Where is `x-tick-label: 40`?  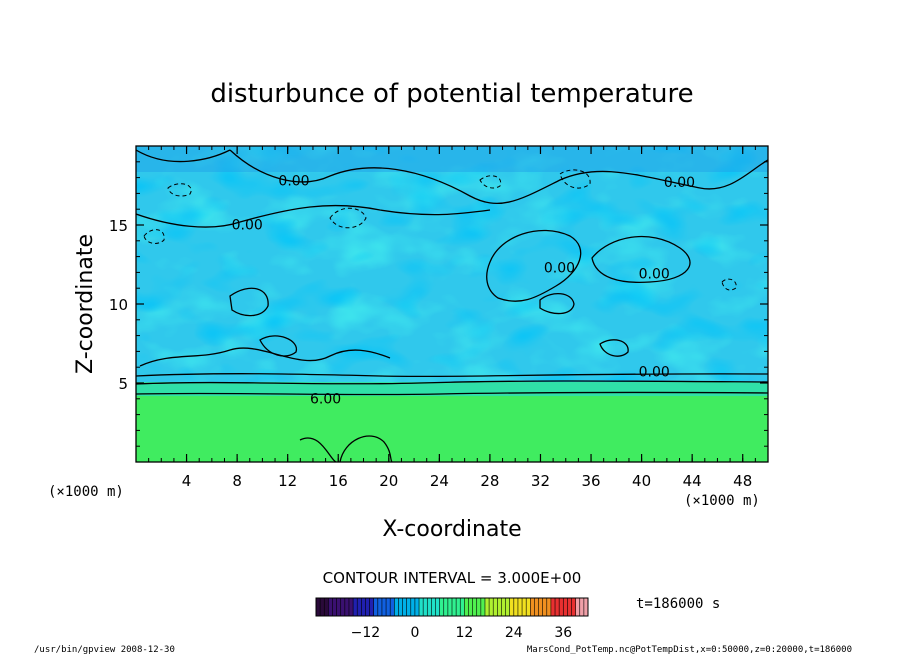
x-tick-label: 40 is located at coordinates (641, 481).